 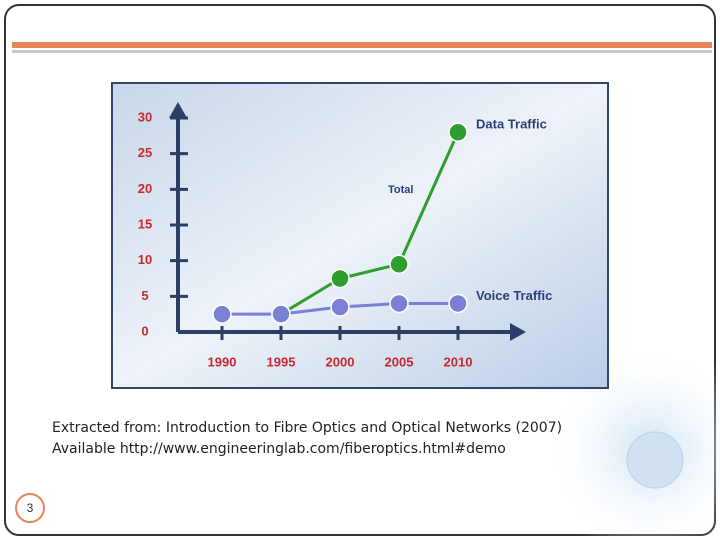 I want to click on x-tick-label: 1990, so click(x=222, y=361).